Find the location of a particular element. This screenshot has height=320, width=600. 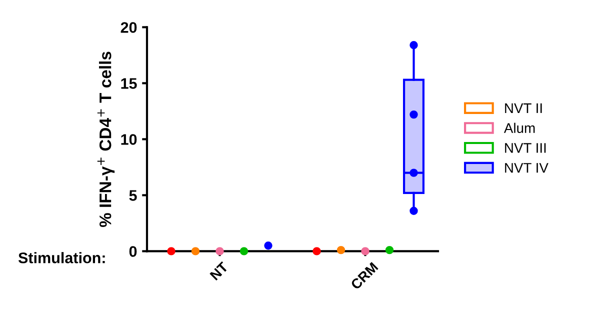

legend-label: NVT III is located at coordinates (525, 148).